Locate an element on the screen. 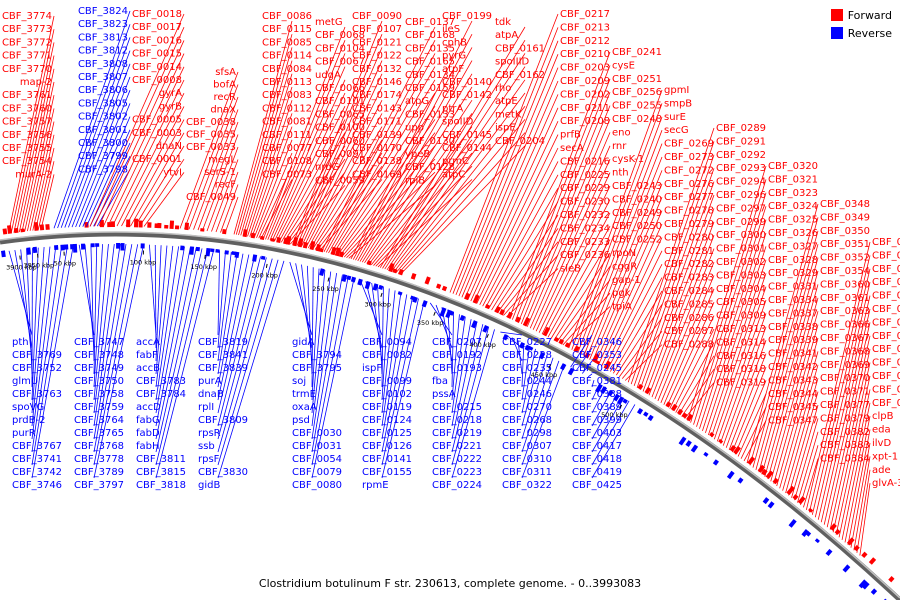  gene-label: CBF_0219 is located at coordinates (457, 433).